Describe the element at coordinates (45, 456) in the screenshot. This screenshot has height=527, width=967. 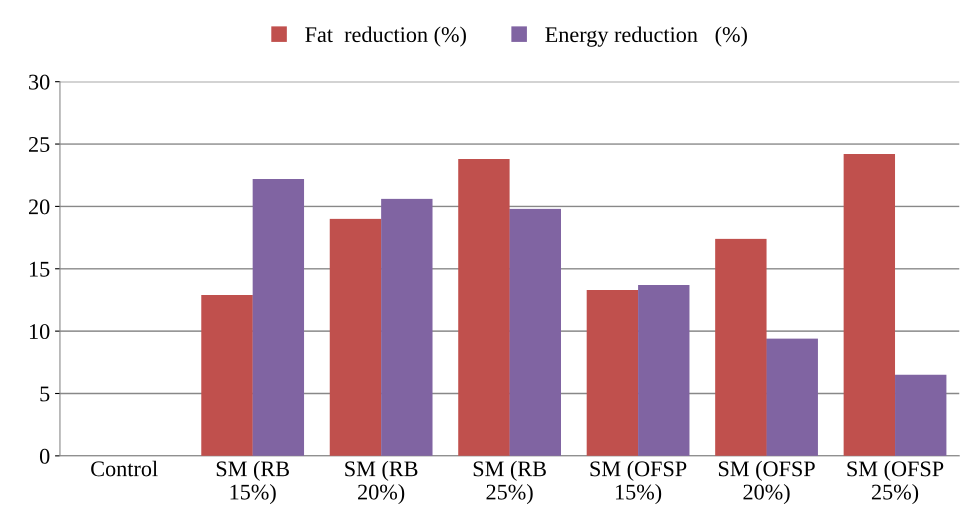
I see `y-tick-label: 0` at that location.